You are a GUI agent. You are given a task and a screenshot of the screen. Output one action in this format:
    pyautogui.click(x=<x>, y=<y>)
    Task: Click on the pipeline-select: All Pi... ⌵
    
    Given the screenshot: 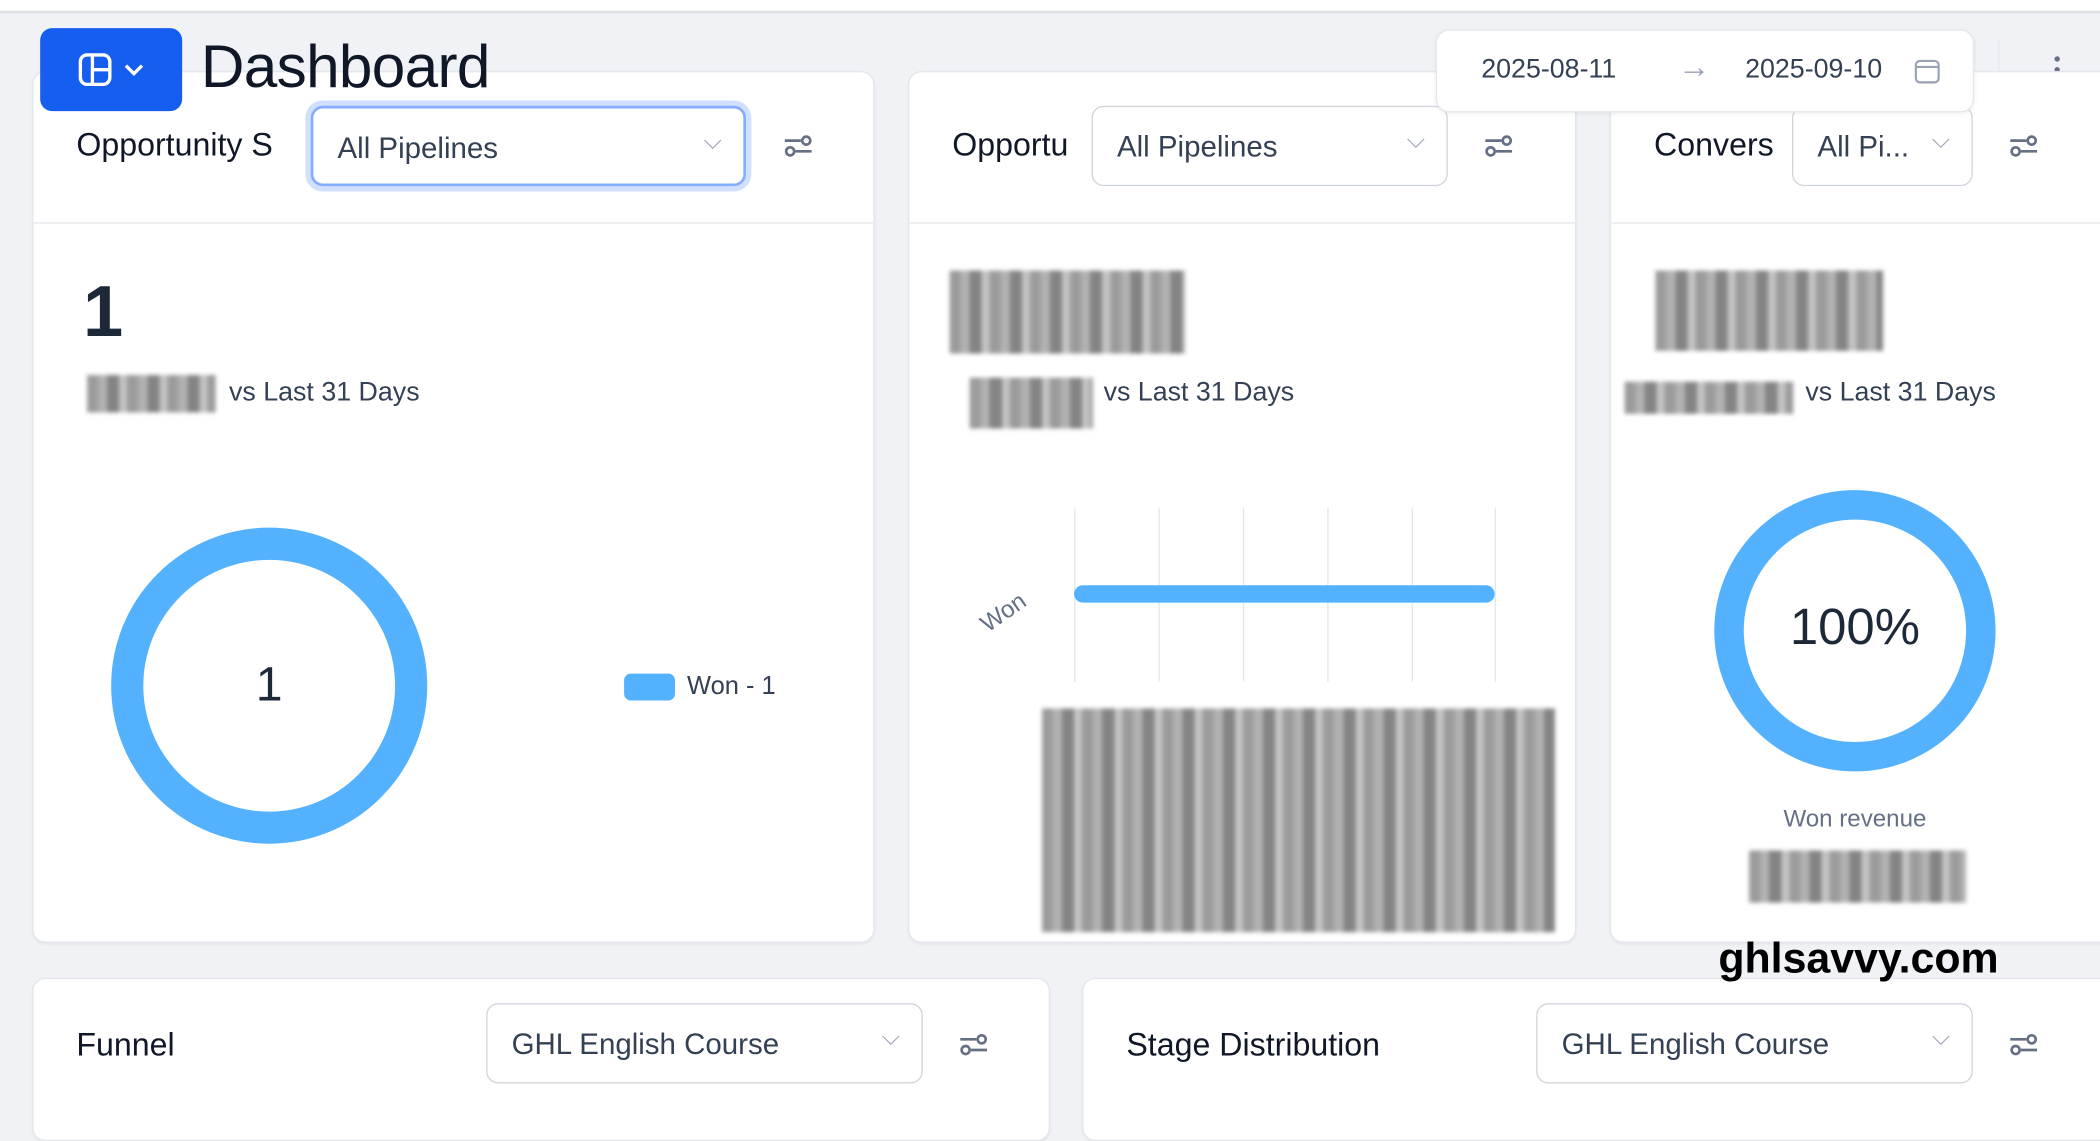 What is the action you would take?
    pyautogui.click(x=1882, y=146)
    